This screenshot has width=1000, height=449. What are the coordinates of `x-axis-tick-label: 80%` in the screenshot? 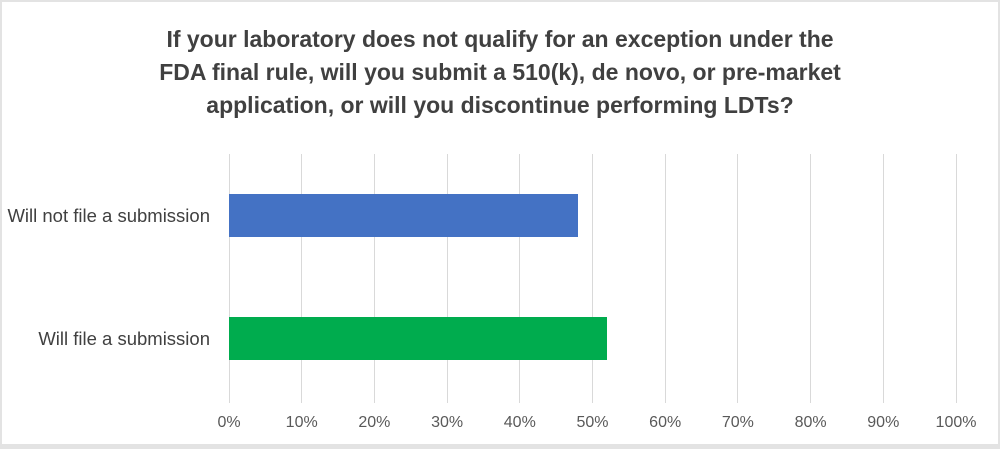 It's located at (810, 422).